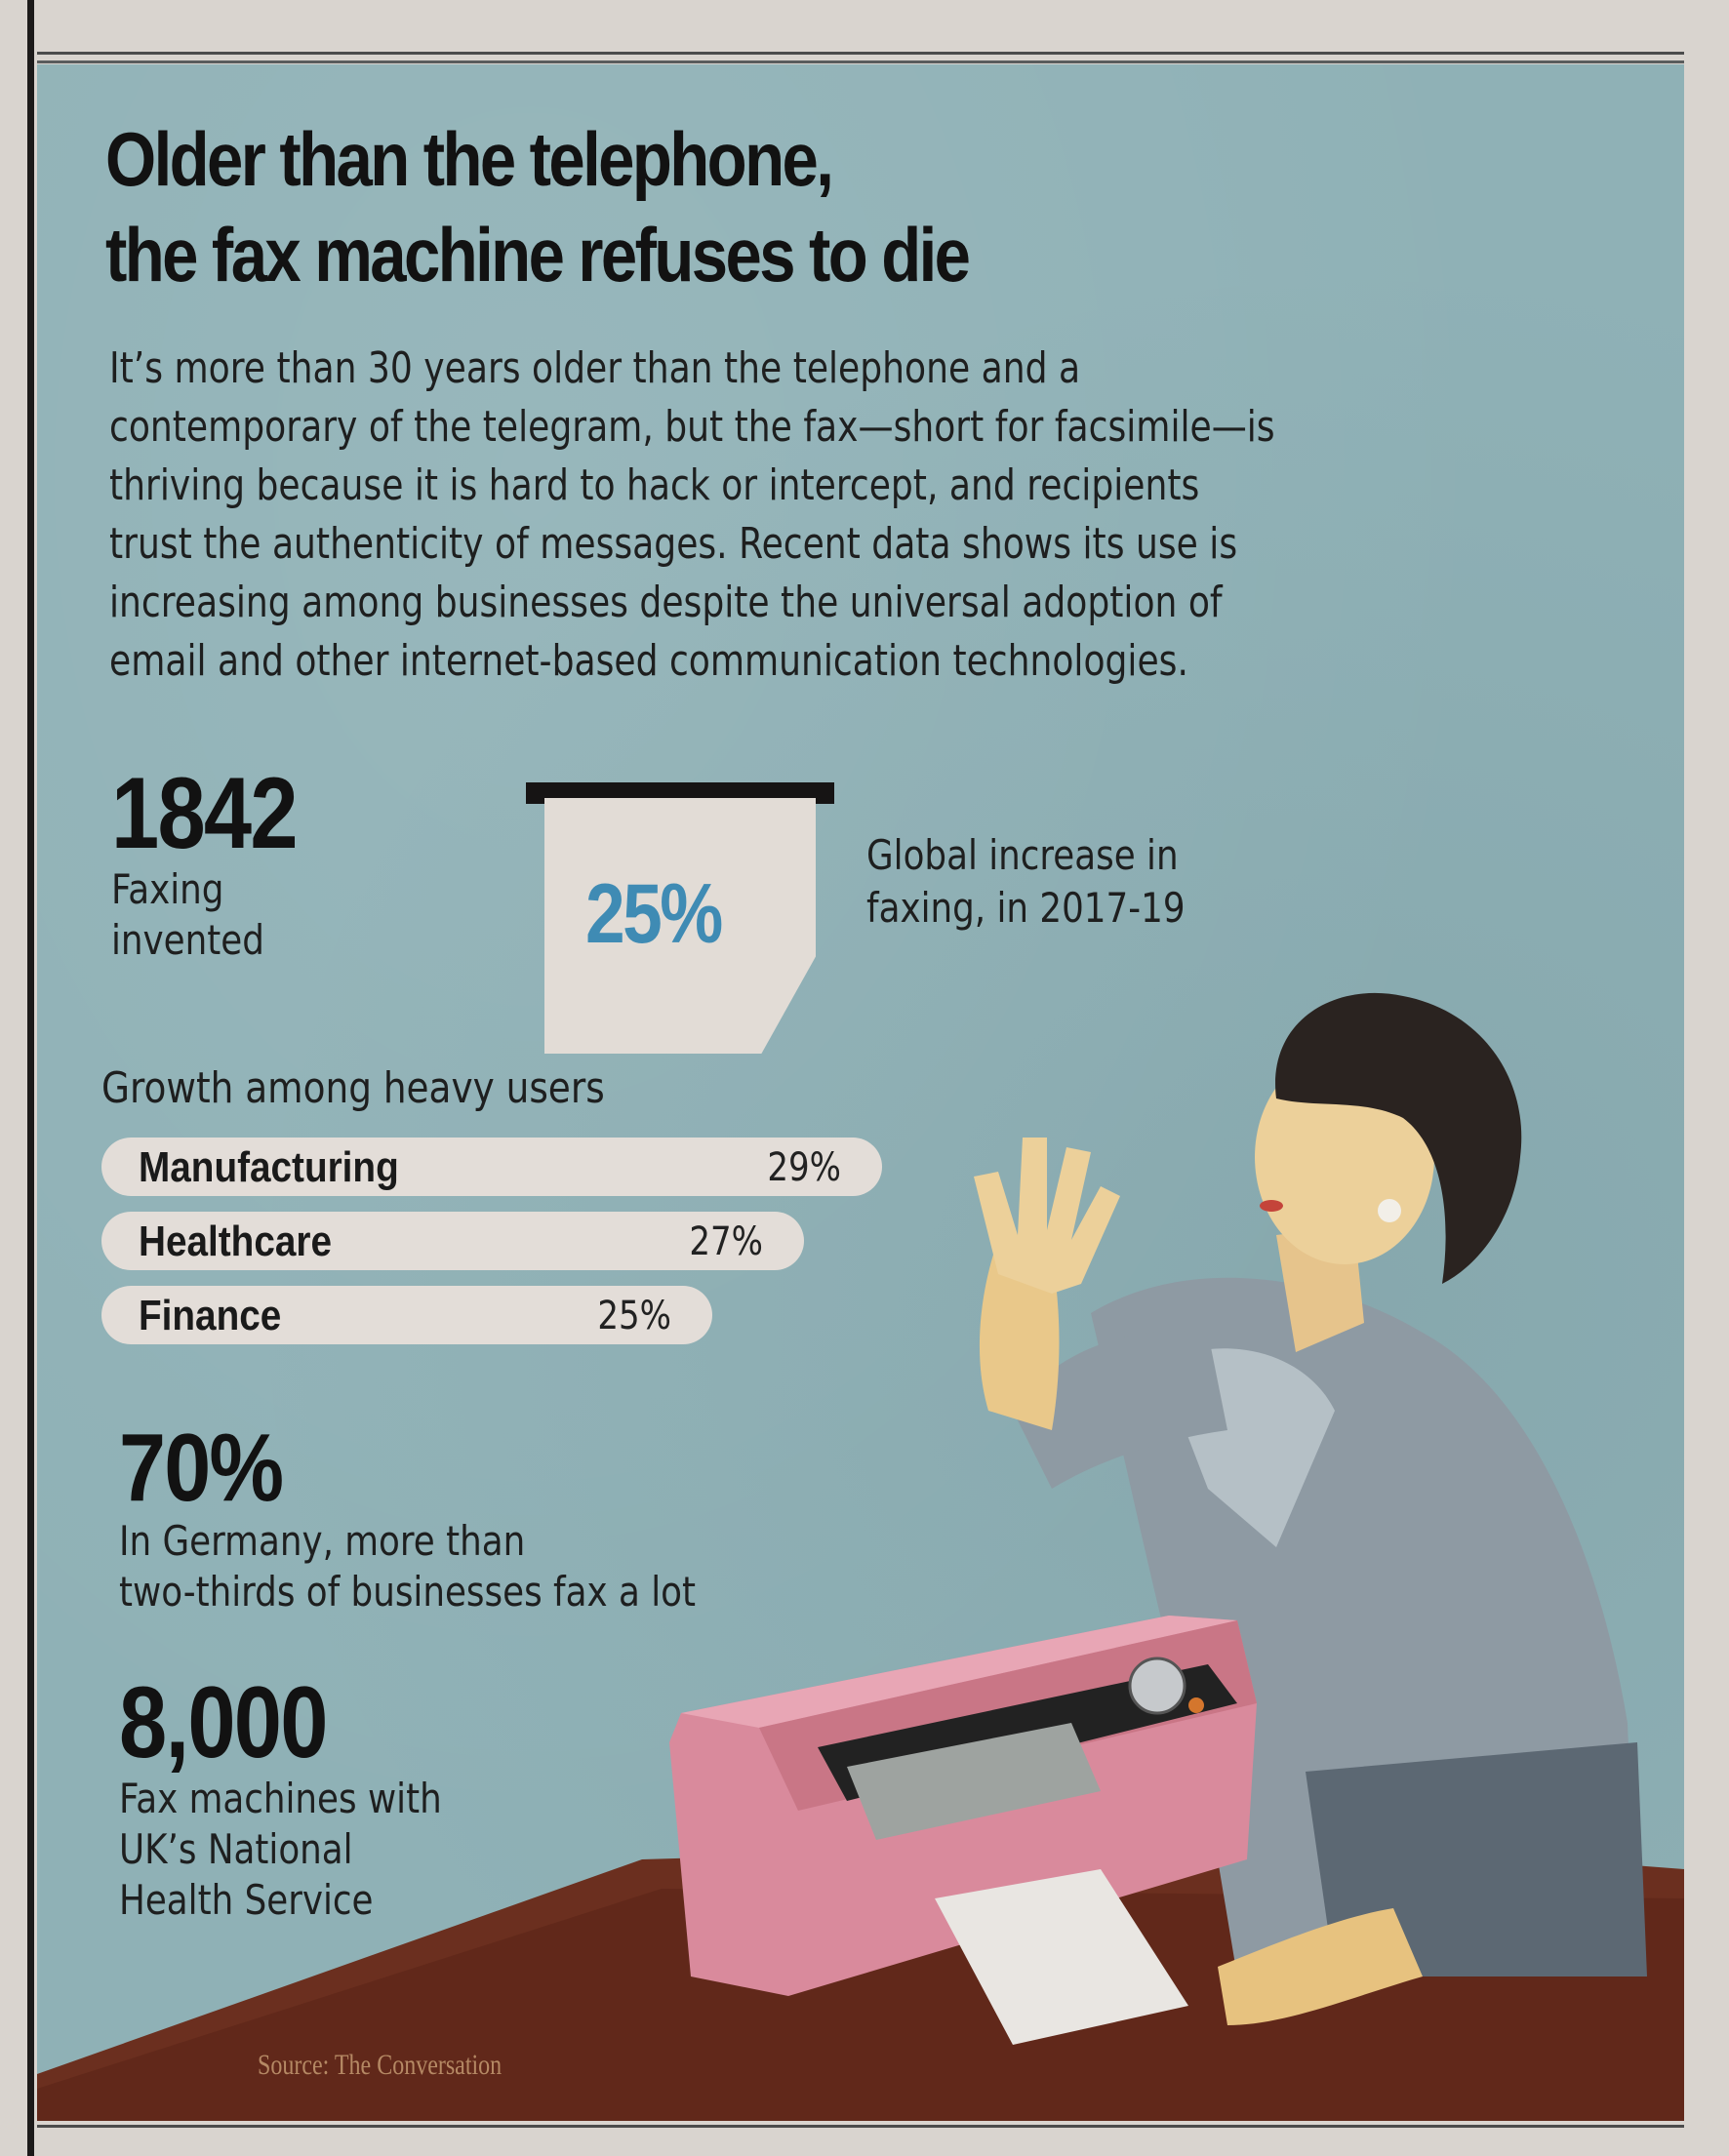 This screenshot has height=2156, width=1729. Describe the element at coordinates (860, 53) in the screenshot. I see `top-rule` at that location.